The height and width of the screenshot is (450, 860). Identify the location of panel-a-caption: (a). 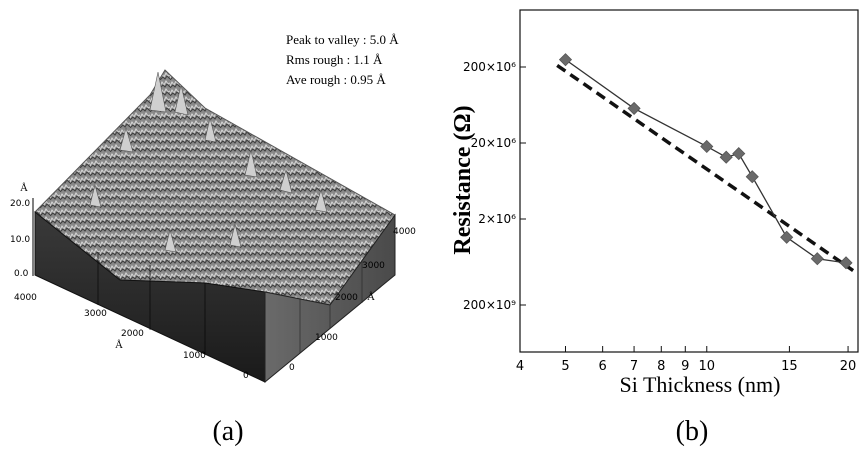
(227, 431).